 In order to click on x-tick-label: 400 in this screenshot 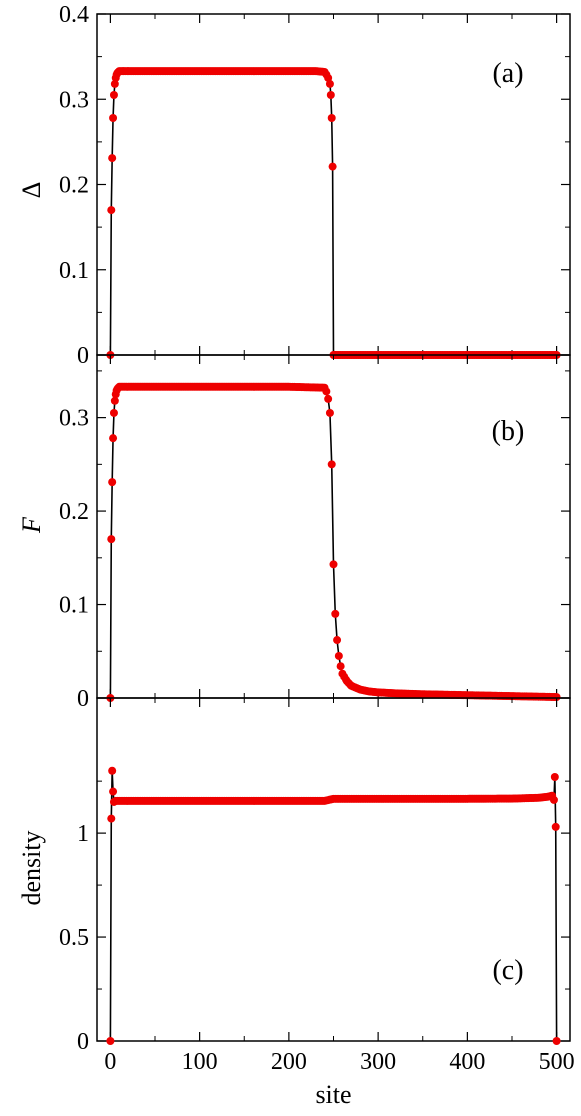, I will do `click(467, 1062)`.